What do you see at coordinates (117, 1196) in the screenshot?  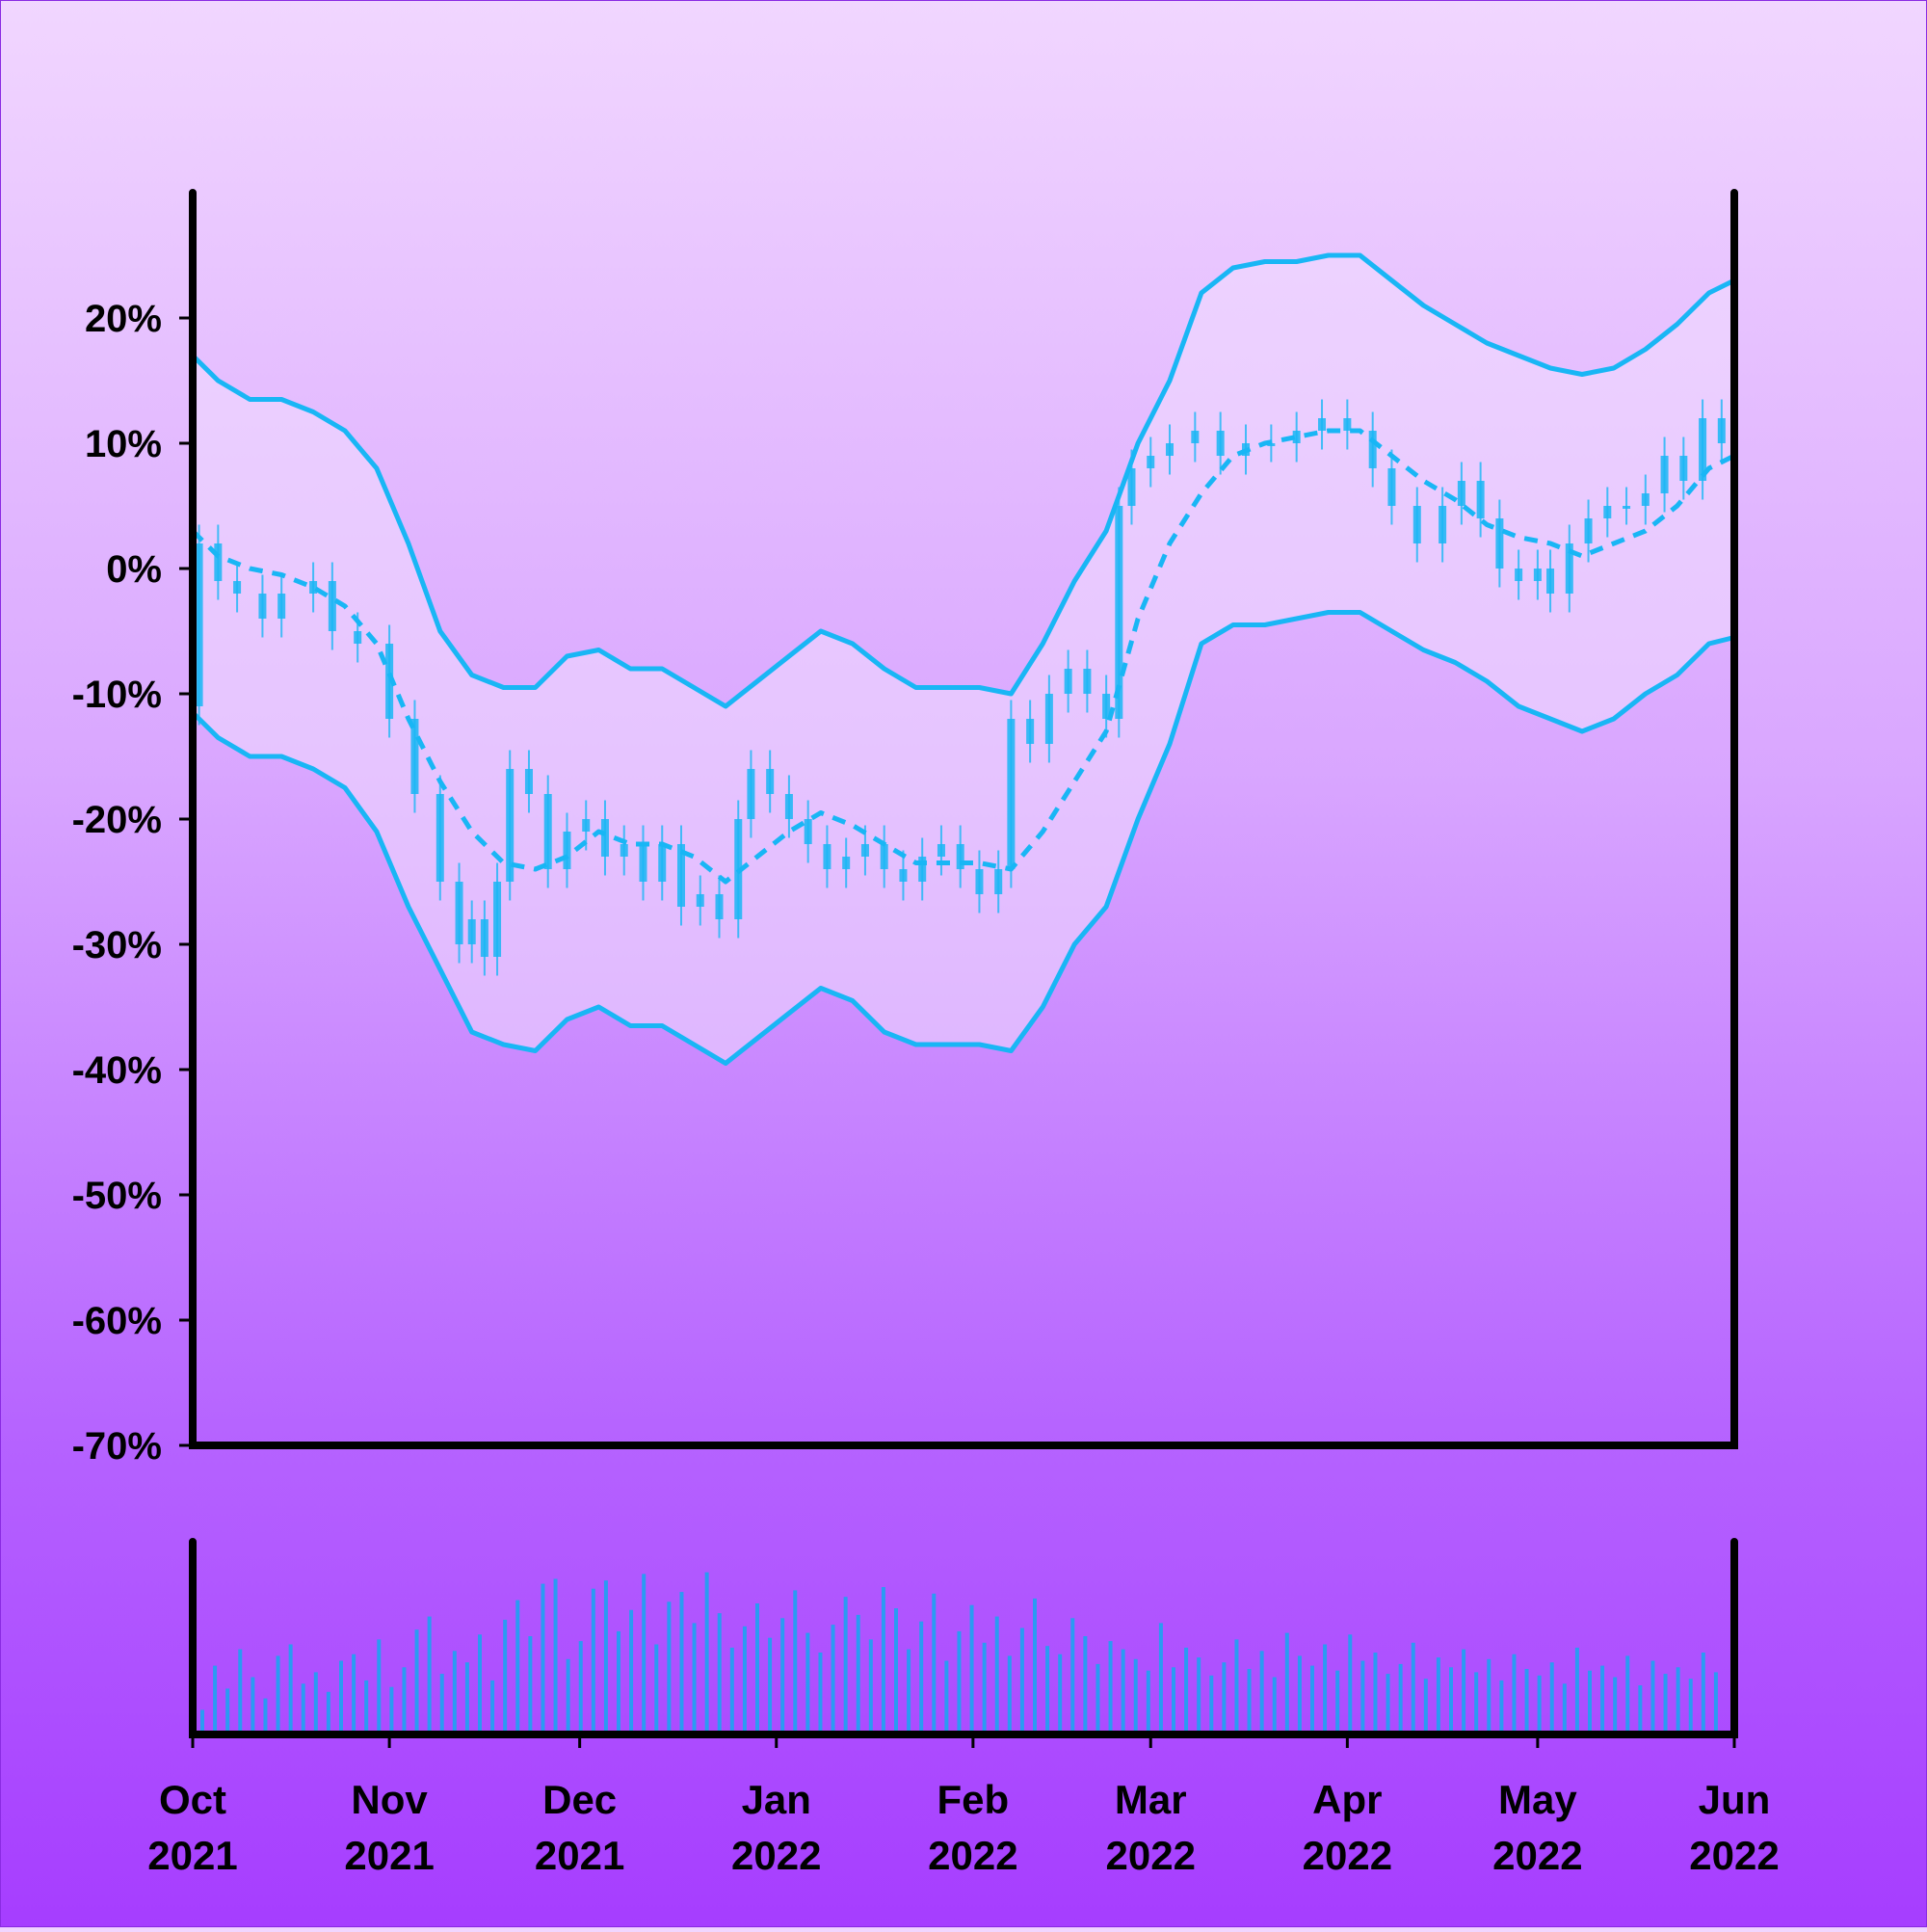 I see `y-tick-label: -50%` at bounding box center [117, 1196].